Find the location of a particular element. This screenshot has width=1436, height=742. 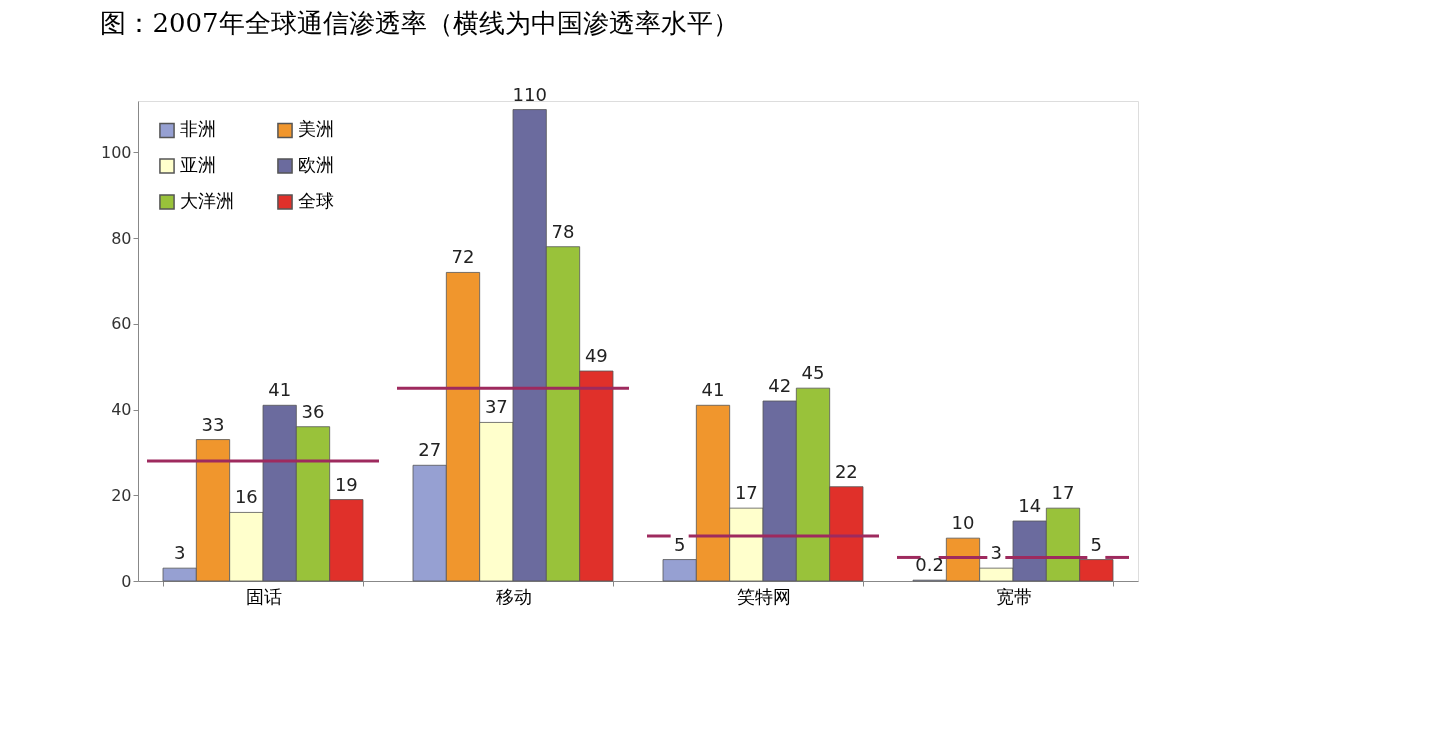

data-label: 16 is located at coordinates (246, 497).